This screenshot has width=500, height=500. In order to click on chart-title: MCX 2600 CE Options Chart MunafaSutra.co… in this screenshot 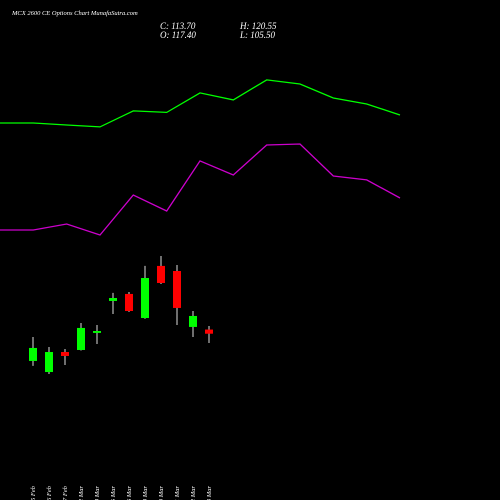, I will do `click(74, 13)`.